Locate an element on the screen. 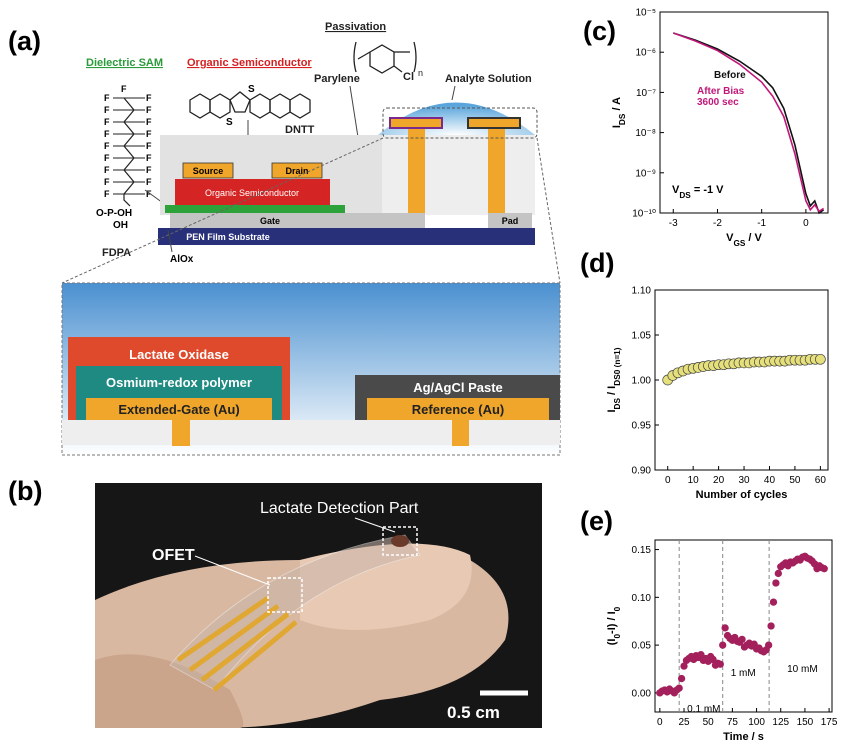 Image resolution: width=844 pixels, height=748 pixels. film is located at coordinates (295, 612).